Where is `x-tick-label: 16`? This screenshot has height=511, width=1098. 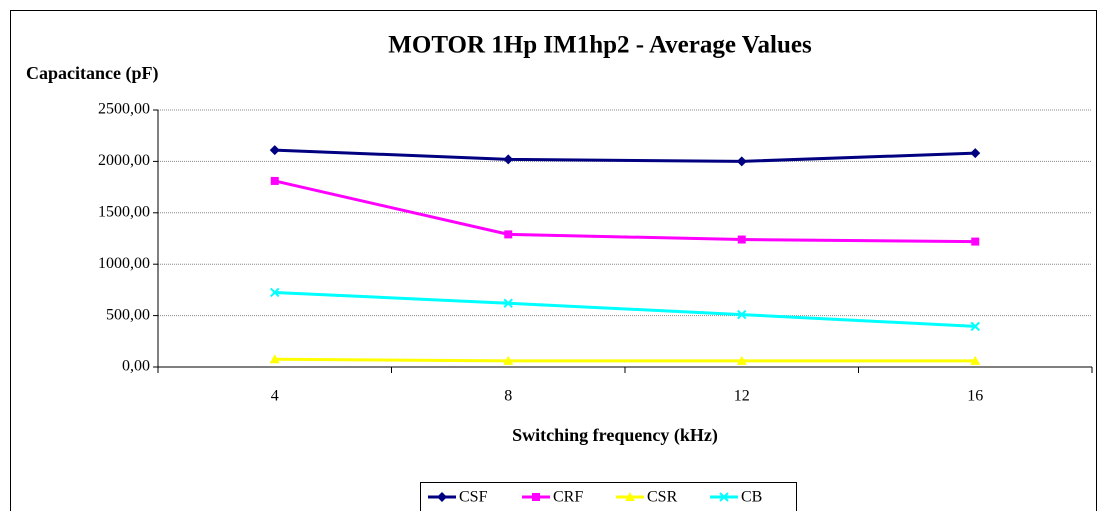 x-tick-label: 16 is located at coordinates (975, 396).